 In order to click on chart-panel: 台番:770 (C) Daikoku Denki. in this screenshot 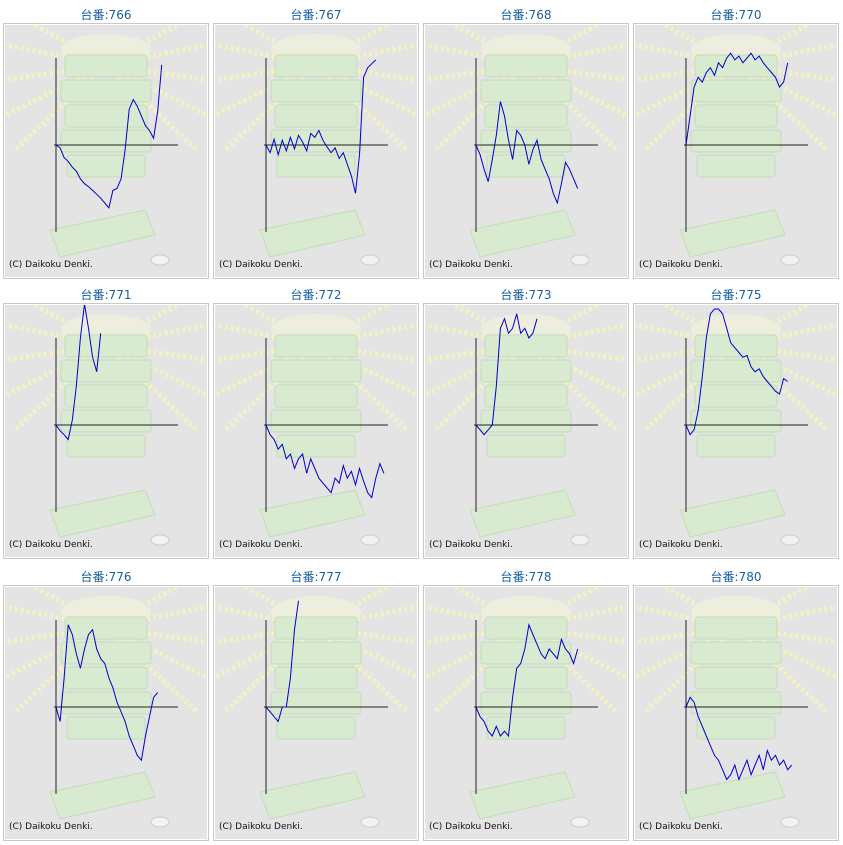, I will do `click(736, 143)`.